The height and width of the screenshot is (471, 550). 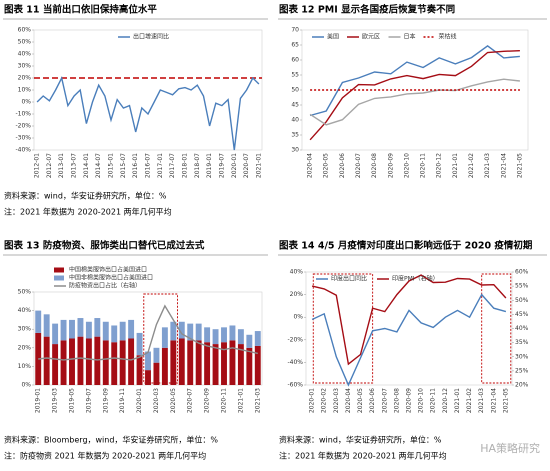 I want to click on y-tick-label: 55, so click(x=295, y=75).